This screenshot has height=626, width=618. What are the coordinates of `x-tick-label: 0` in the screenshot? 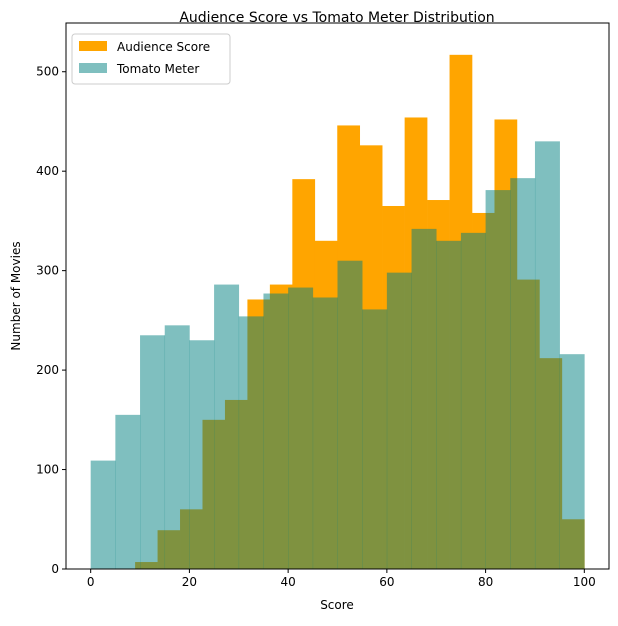 It's located at (91, 582).